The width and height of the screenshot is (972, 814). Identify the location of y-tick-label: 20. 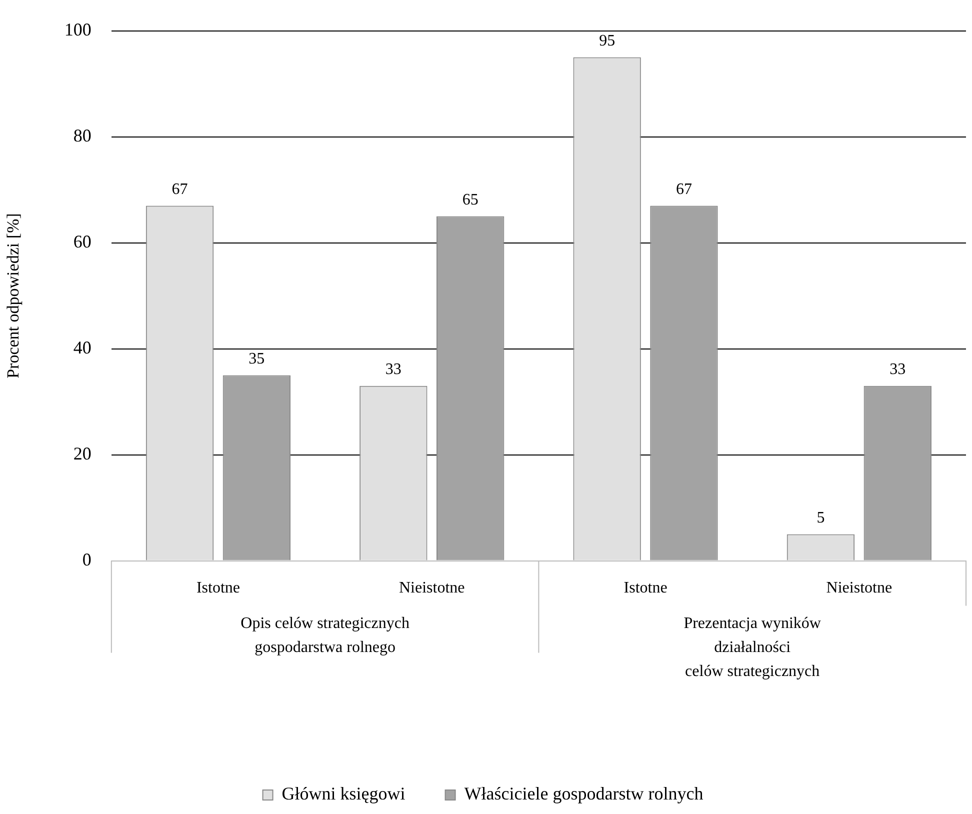
(82, 454).